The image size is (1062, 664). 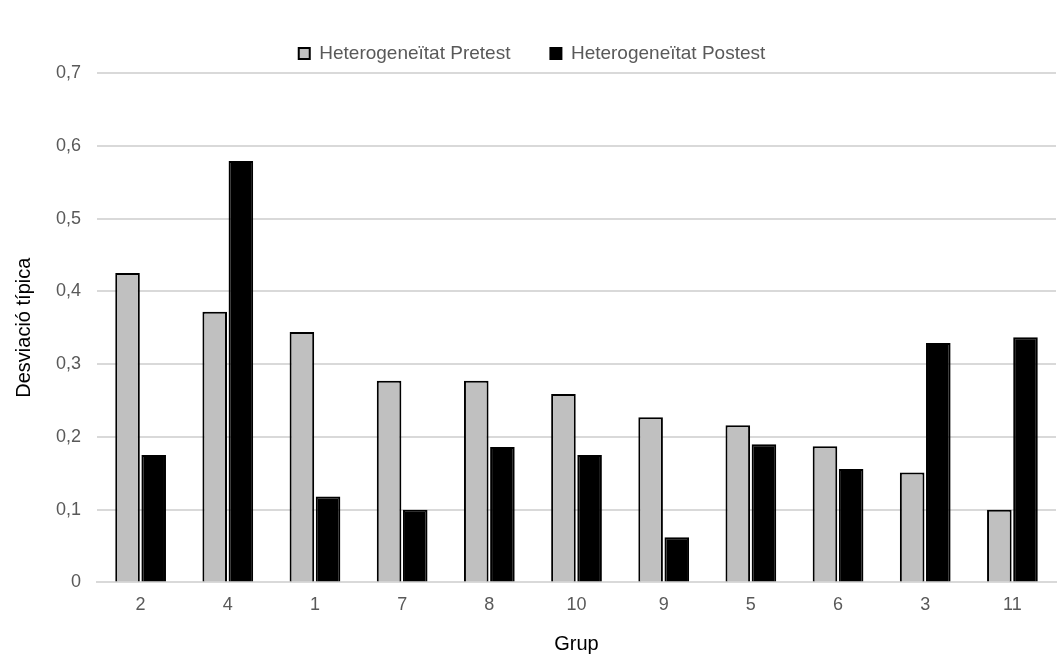 I want to click on y-tick-label: 0,5, so click(x=68, y=217).